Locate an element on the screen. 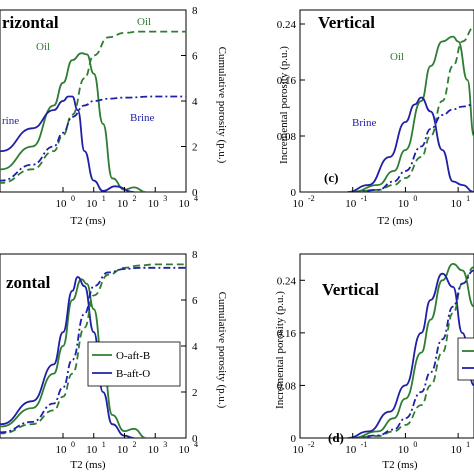 Image resolution: width=474 pixels, height=474 pixels. panel-top-left-xlabel: T2 (ms) is located at coordinates (87, 221).